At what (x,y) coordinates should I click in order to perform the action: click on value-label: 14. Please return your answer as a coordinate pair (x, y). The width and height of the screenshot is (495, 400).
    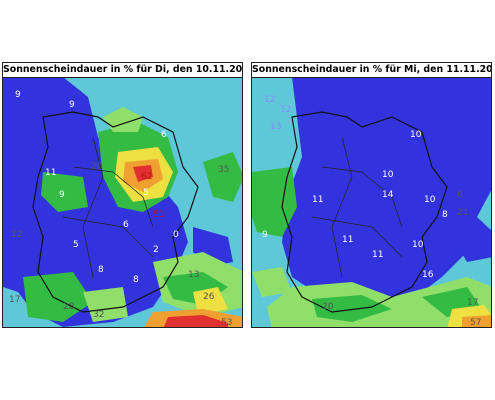
    Looking at the image, I should click on (388, 195).